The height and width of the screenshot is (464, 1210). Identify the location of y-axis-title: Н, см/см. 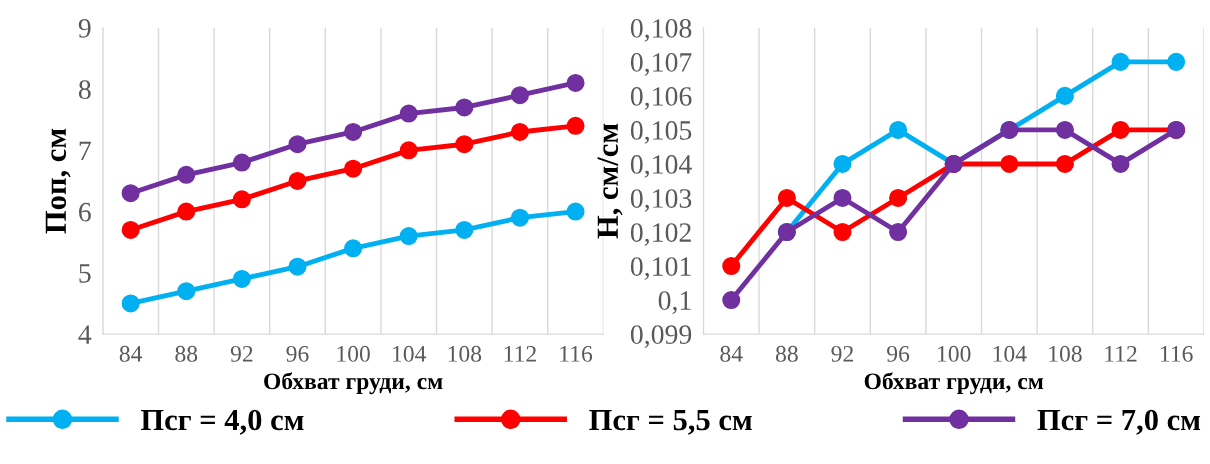
(610, 181).